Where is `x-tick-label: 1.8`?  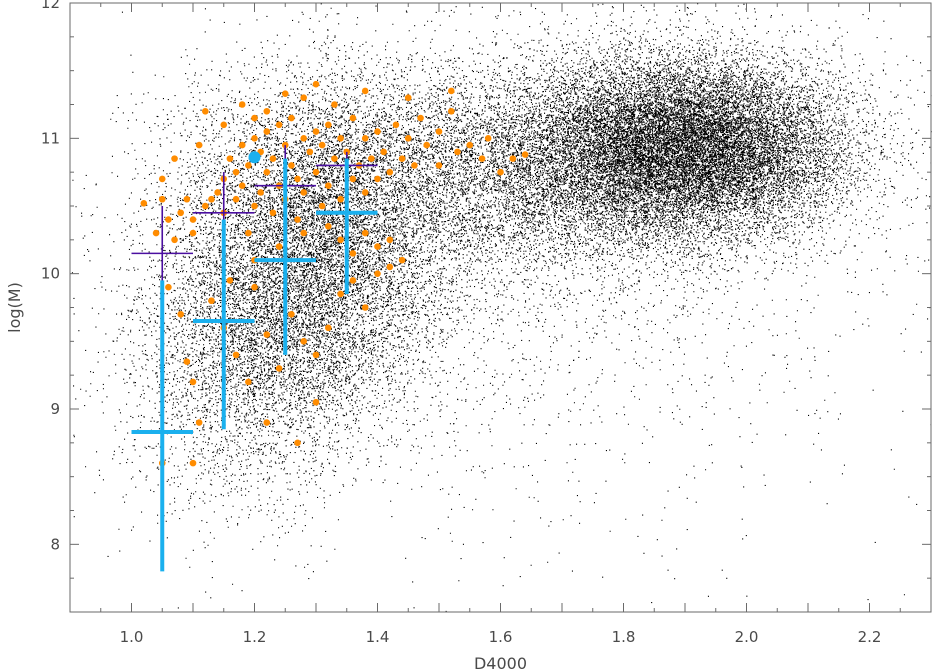
x-tick-label: 1.8 is located at coordinates (624, 637).